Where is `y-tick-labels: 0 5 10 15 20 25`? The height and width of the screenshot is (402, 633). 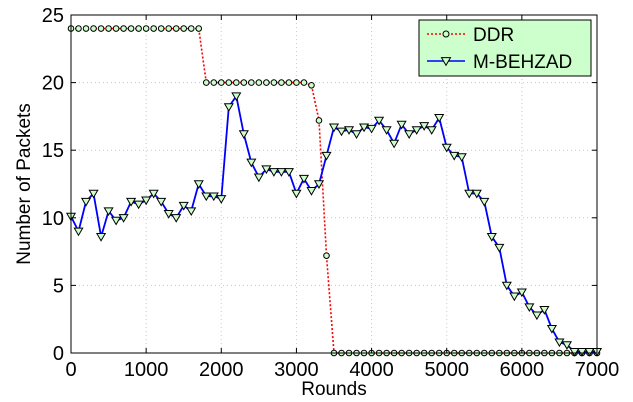 y-tick-labels: 0 5 10 15 20 25 is located at coordinates (53, 185).